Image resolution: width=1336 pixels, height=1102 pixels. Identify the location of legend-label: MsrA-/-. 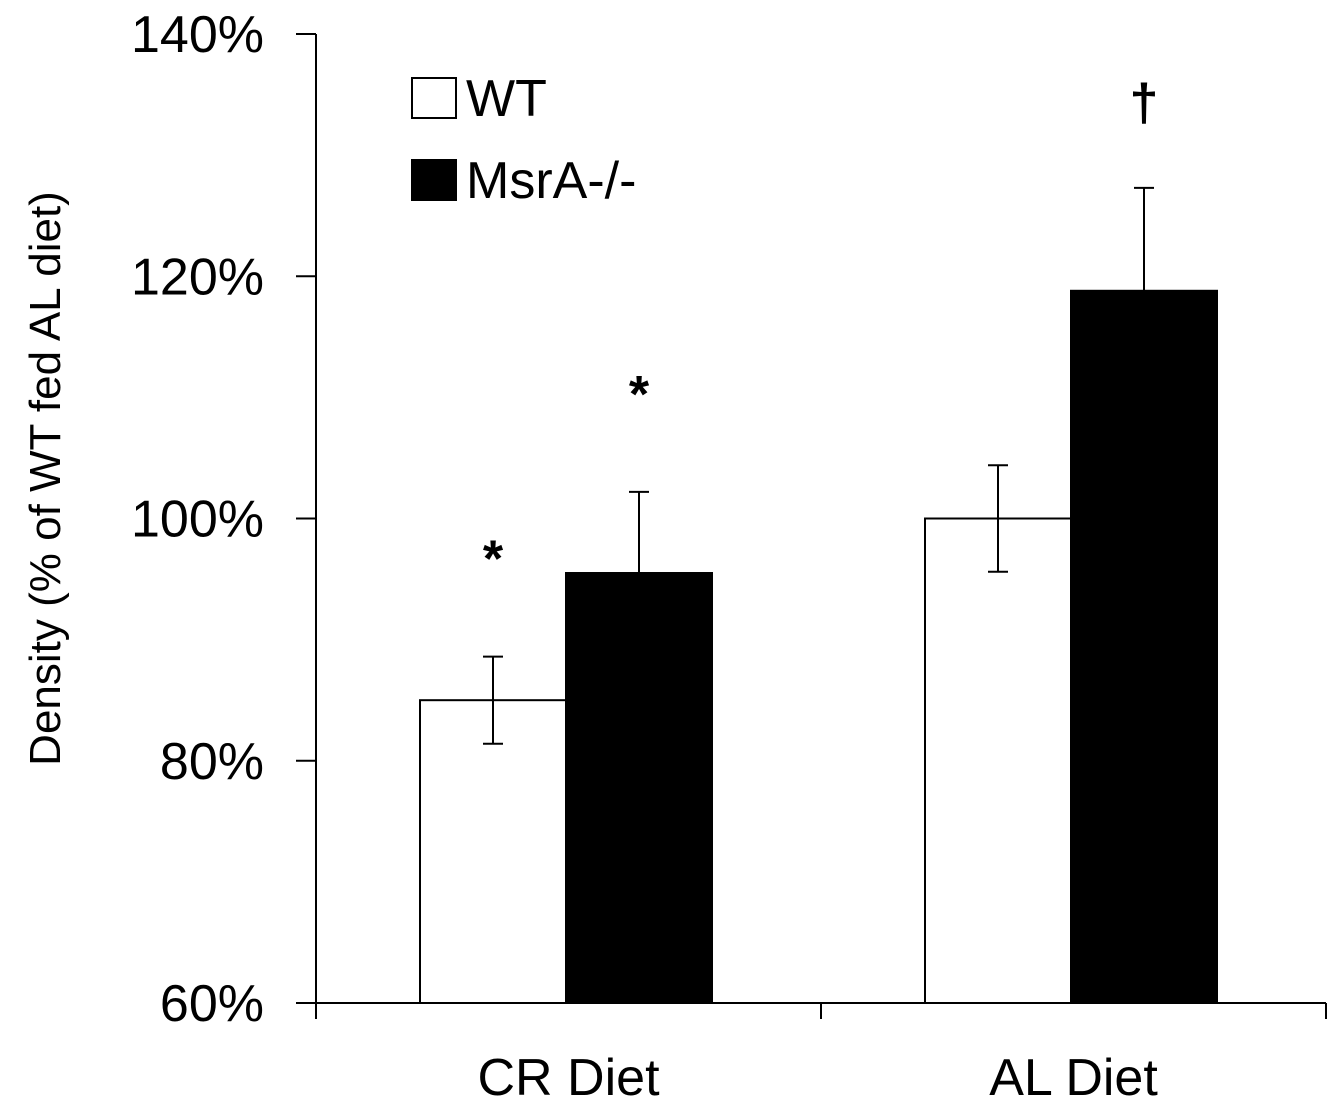
(551, 181).